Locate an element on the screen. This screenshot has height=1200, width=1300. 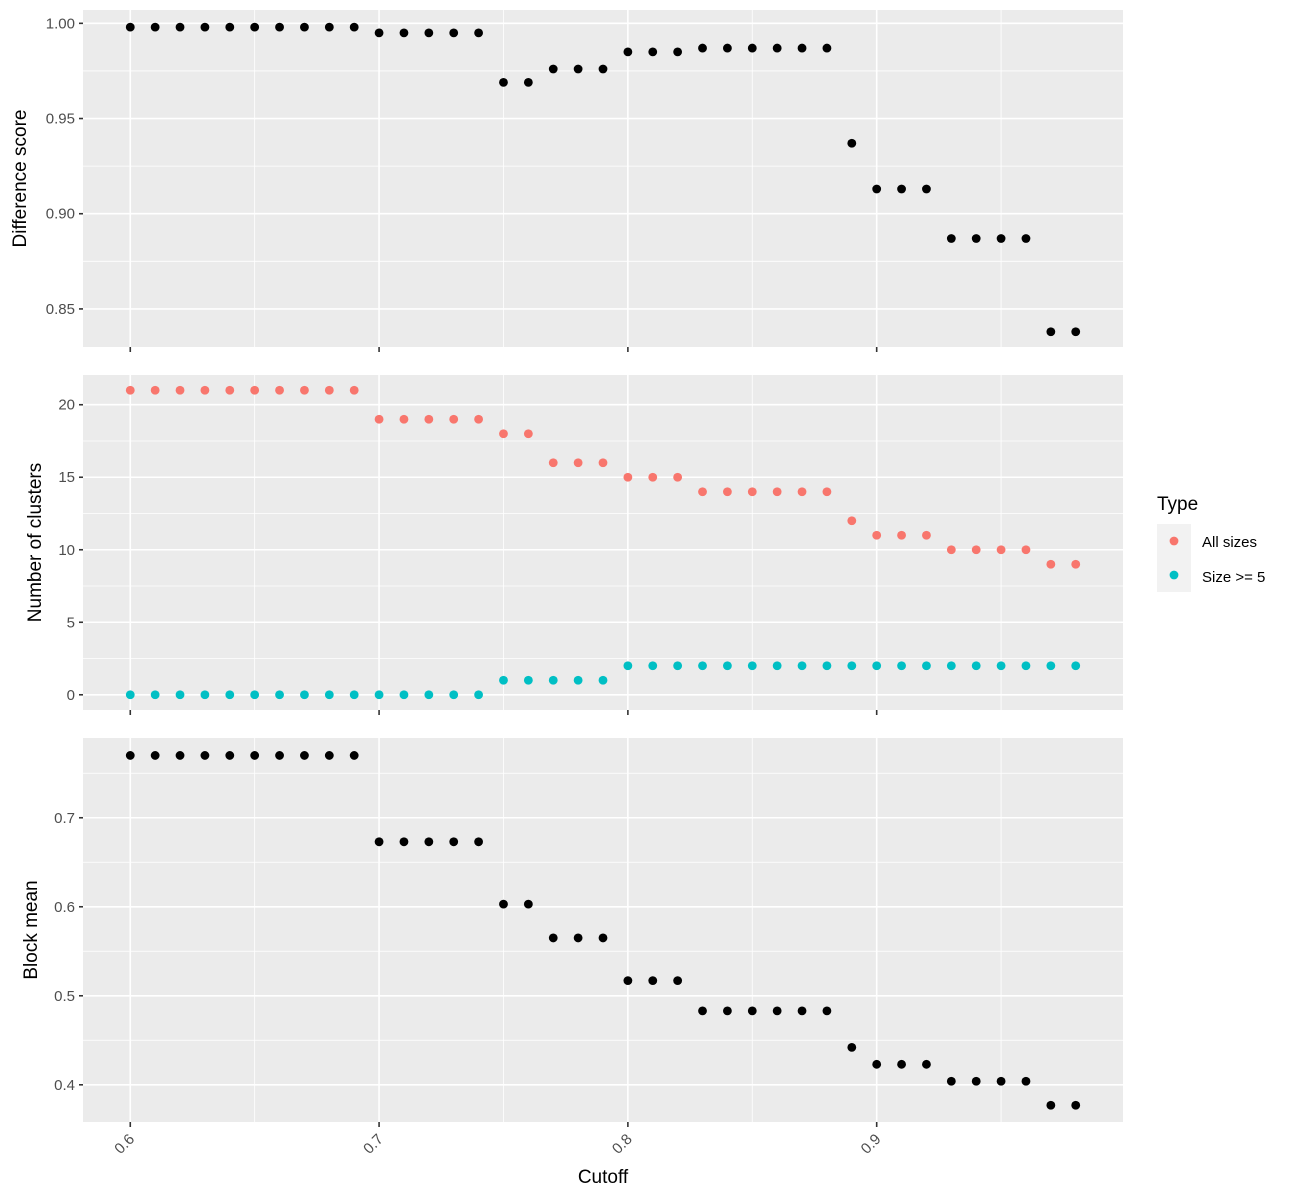
legend-item-size-ge-5: Size >= 5 is located at coordinates (1211, 575).